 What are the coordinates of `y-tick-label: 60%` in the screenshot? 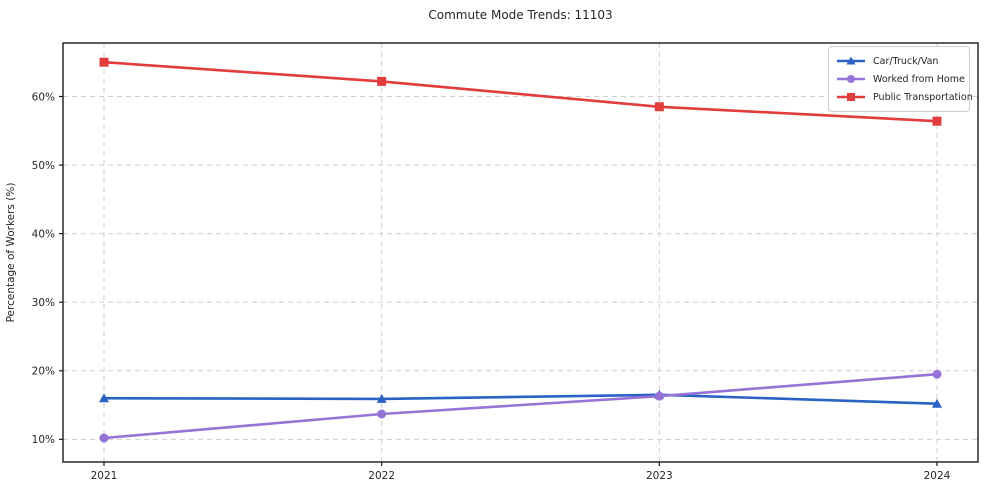 It's located at (43, 97).